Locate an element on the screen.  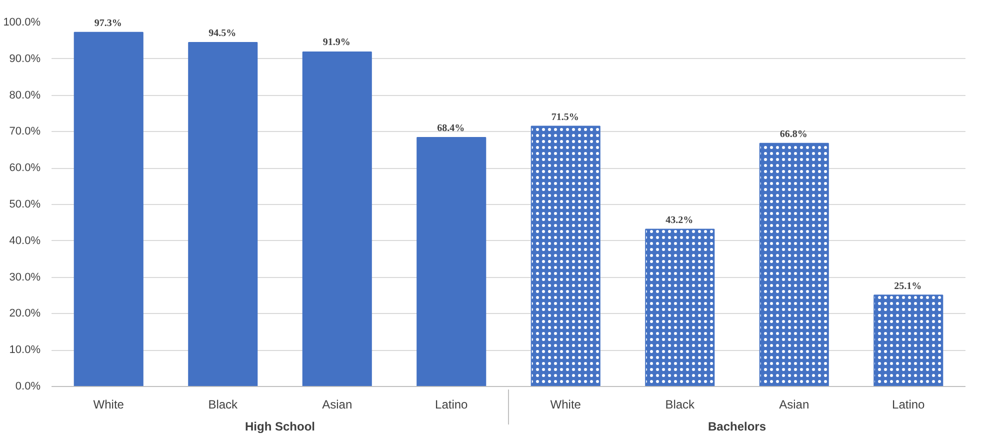
y-tick-label: 80.0% is located at coordinates (25, 95).